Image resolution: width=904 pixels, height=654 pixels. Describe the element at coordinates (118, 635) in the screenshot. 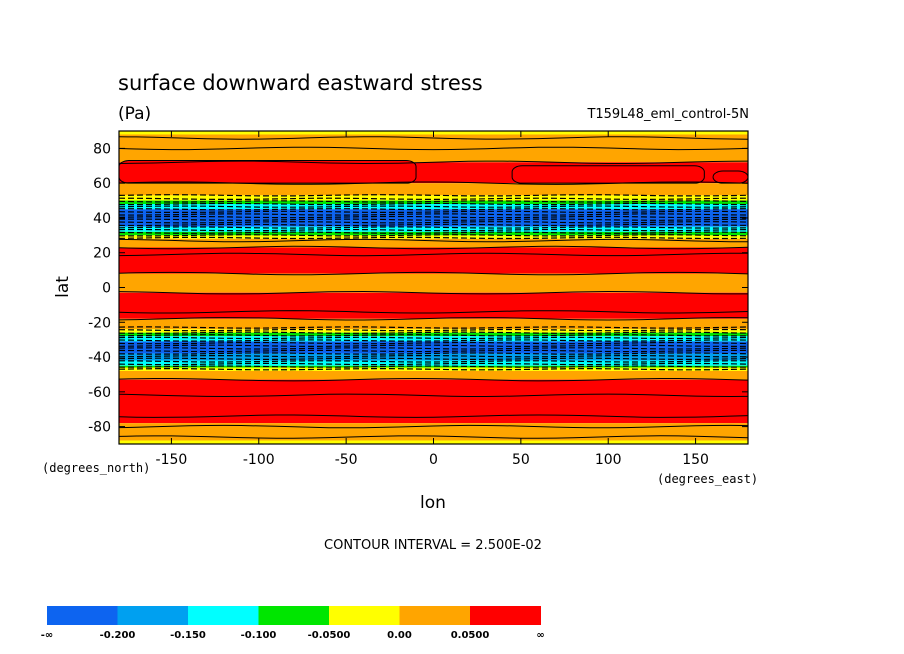

I see `legend-label: -0.200` at that location.